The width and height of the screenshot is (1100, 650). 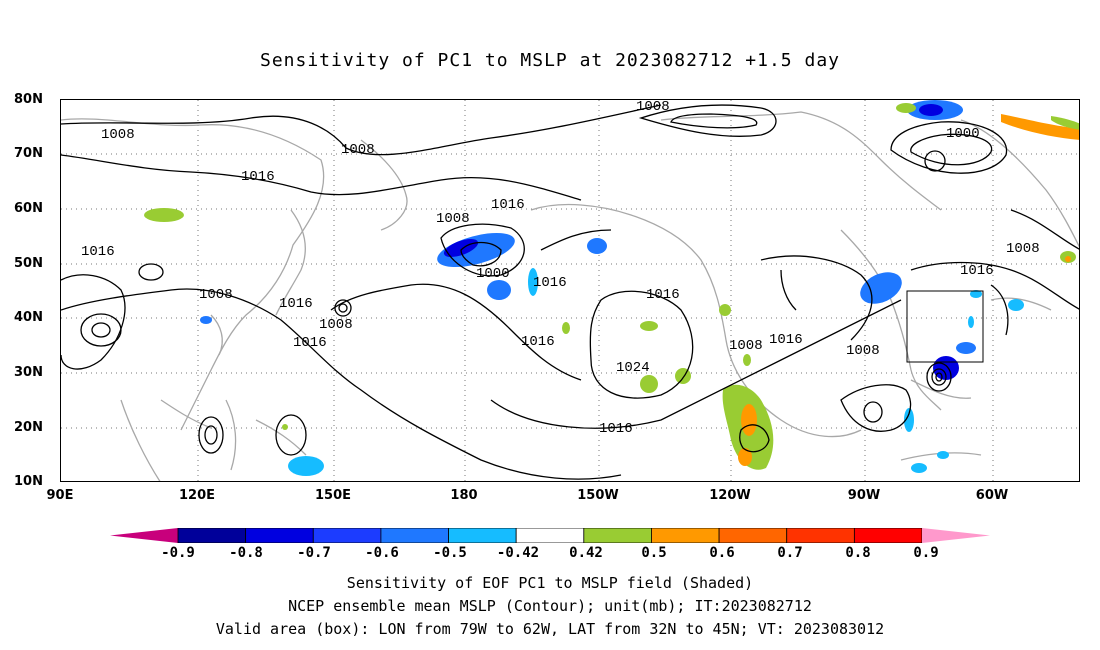 I want to click on colorbar-label: 0.7, so click(x=790, y=553).